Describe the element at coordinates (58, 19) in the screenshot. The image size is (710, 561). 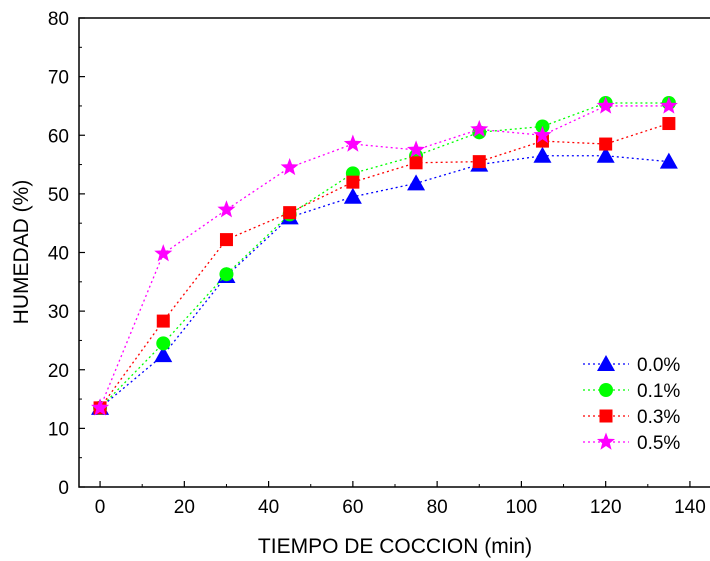
I see `y-tick-label: 80` at that location.